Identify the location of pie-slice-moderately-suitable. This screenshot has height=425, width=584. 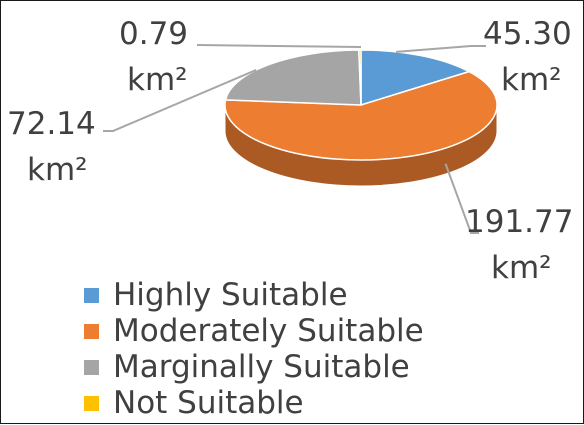
(361, 115).